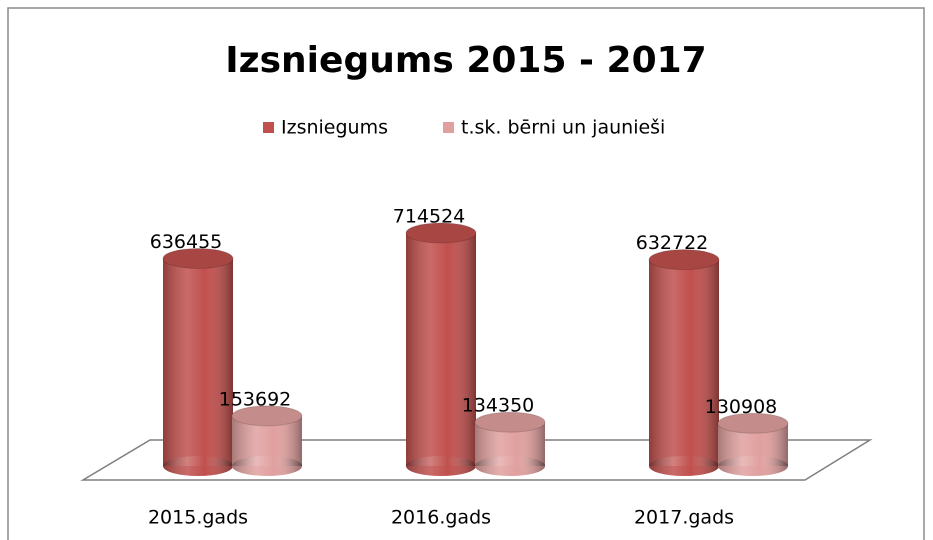 The width and height of the screenshot is (933, 540). I want to click on legend-label: Izsniegums, so click(334, 128).